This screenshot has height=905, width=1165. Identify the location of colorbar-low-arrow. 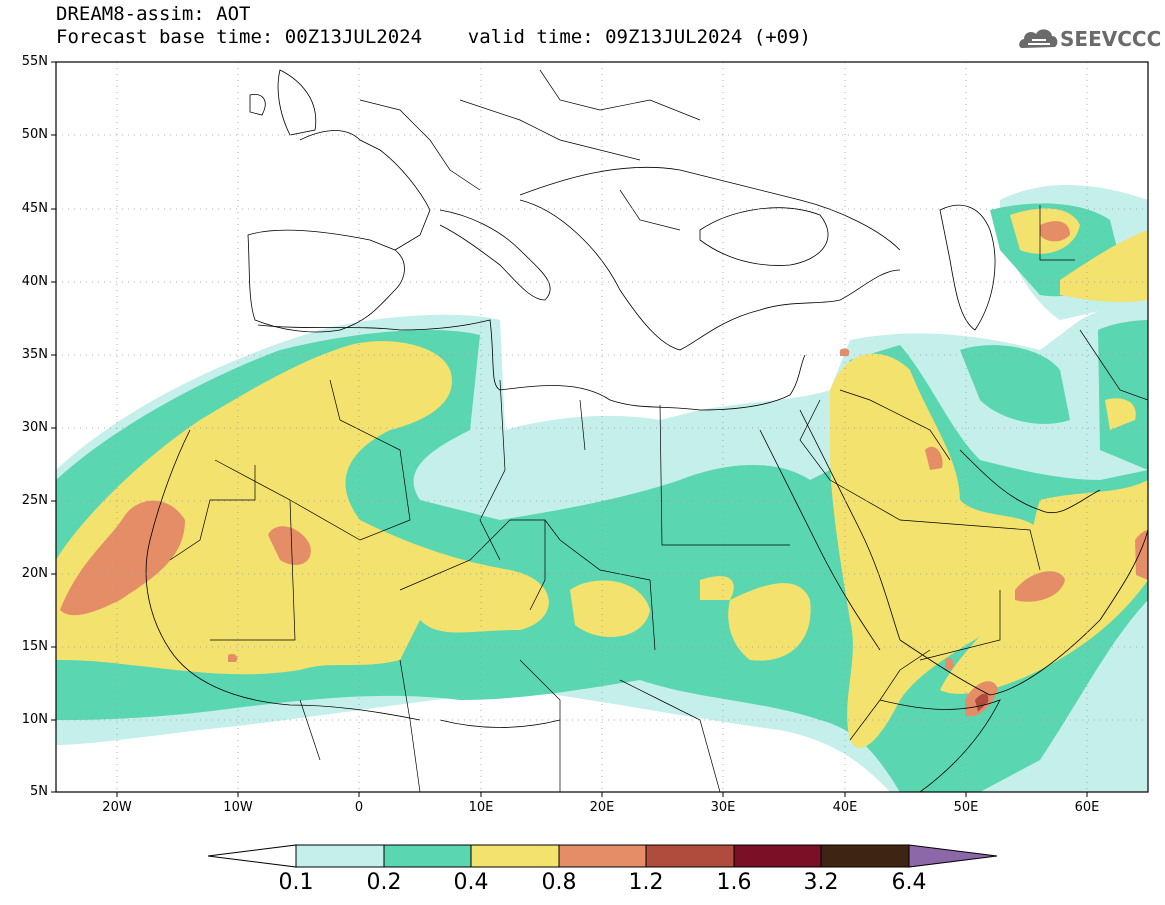
(252, 856).